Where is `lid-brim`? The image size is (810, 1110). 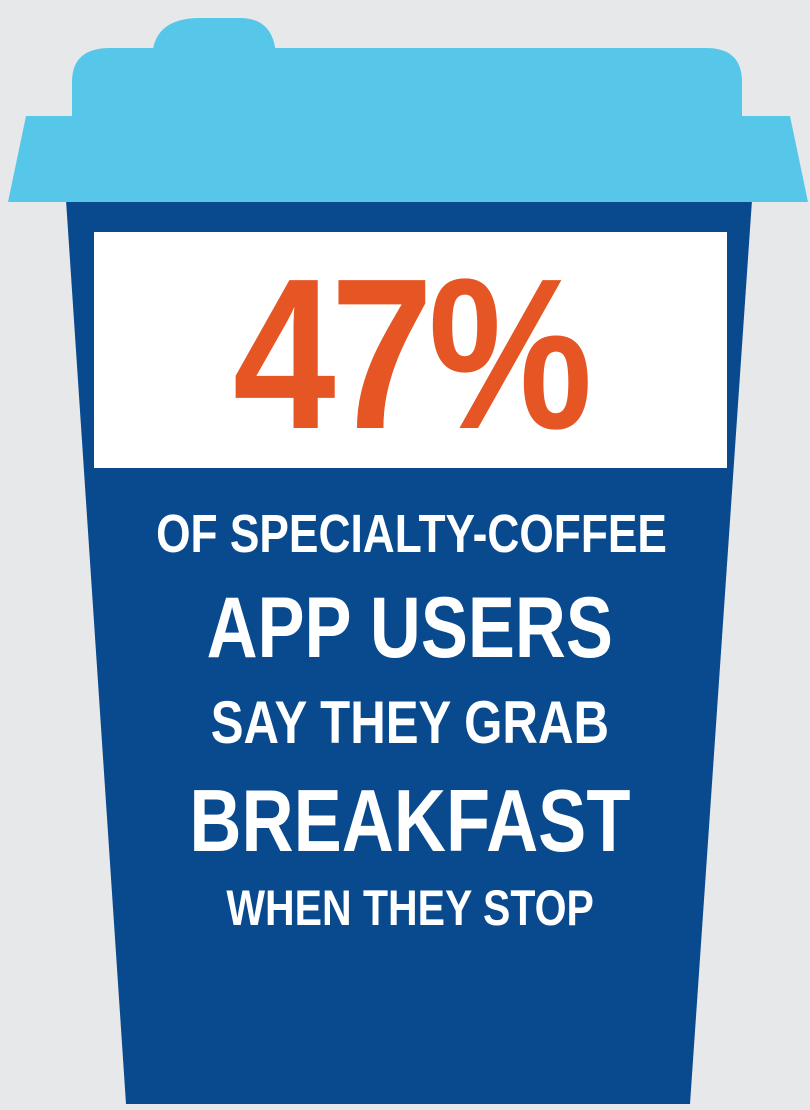
lid-brim is located at coordinates (408, 159).